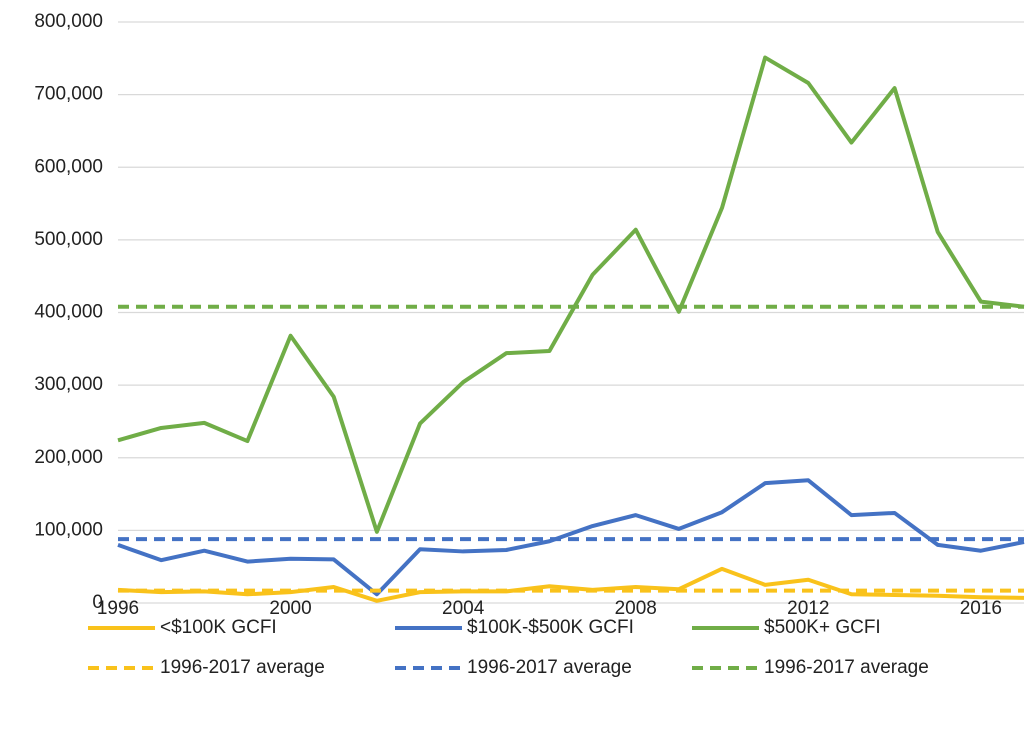 The width and height of the screenshot is (1026, 738). I want to click on legend-label: $500K+ GCFI, so click(822, 627).